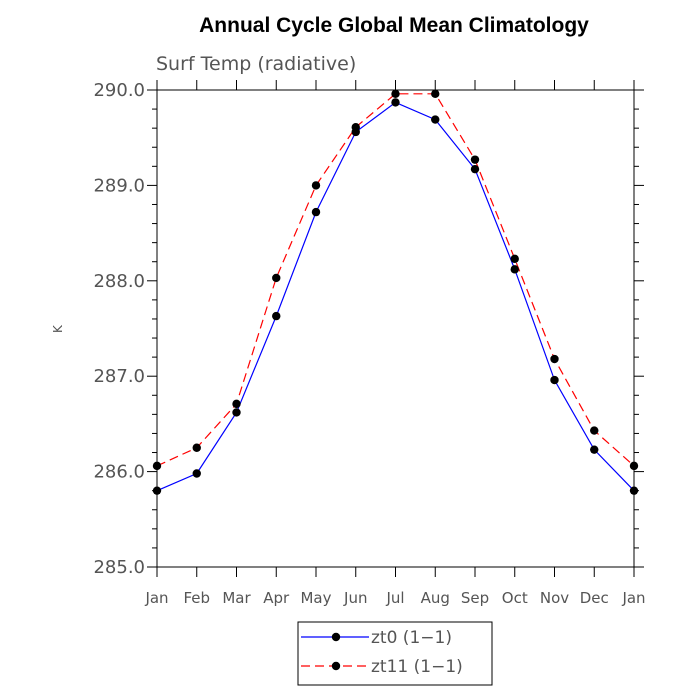 The width and height of the screenshot is (700, 700). I want to click on legend: zt0 (1−1) zt11 (1−1), so click(395, 653).